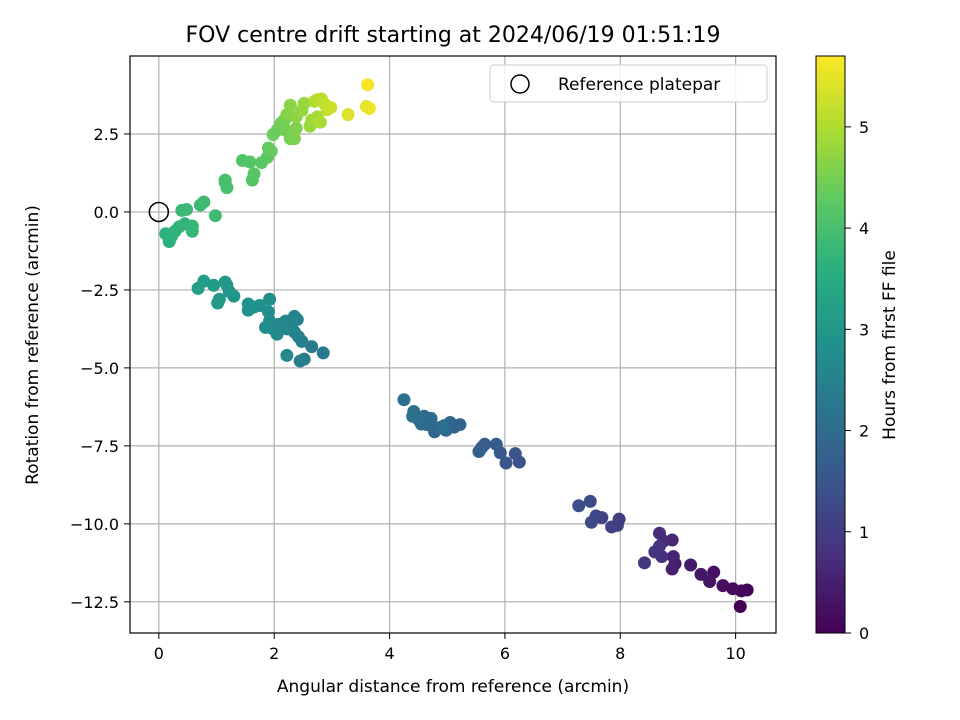  Describe the element at coordinates (94, 524) in the screenshot. I see `y-tick-label: −10.0` at that location.